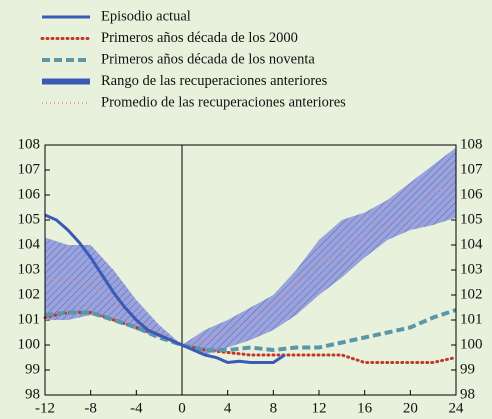 Image resolution: width=492 pixels, height=419 pixels. I want to click on y-tick-label: 103, so click(29, 269).